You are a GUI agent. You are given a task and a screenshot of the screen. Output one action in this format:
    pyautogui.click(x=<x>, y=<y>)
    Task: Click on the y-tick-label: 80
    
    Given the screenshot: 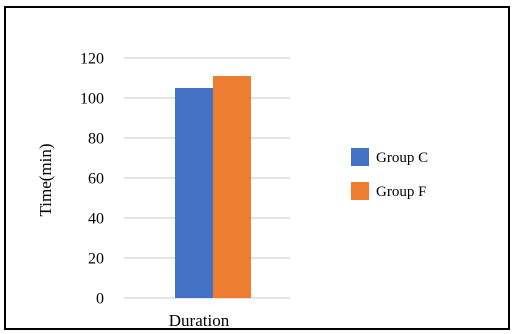 What is the action you would take?
    pyautogui.click(x=96, y=139)
    